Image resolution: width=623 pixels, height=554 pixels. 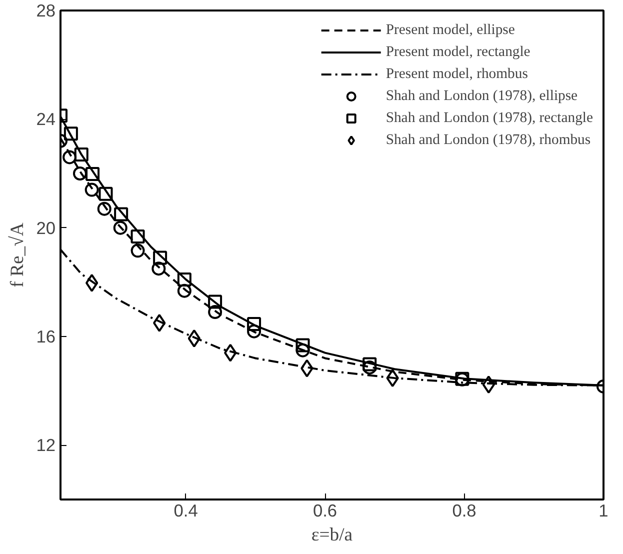 What do you see at coordinates (46, 10) in the screenshot?
I see `y-tick-label: 28` at bounding box center [46, 10].